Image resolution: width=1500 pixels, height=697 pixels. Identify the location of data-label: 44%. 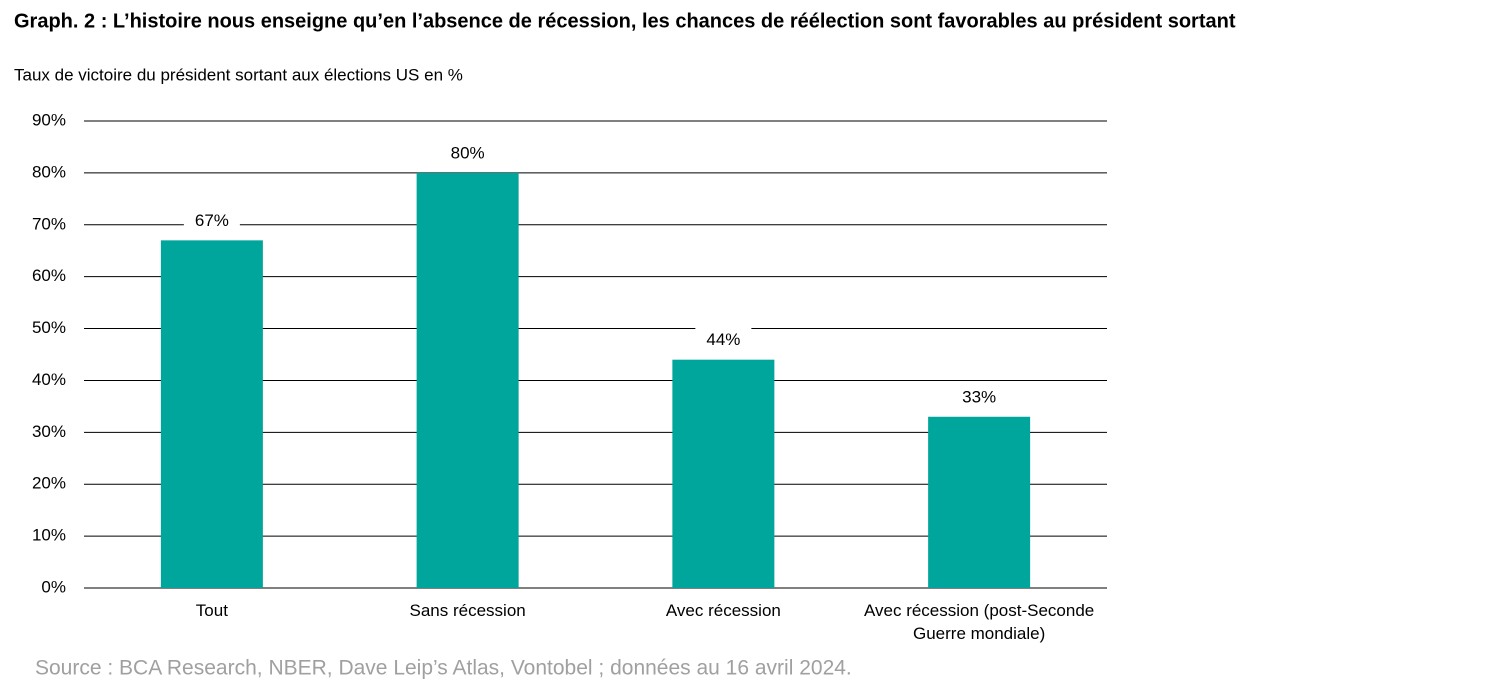
(723, 339).